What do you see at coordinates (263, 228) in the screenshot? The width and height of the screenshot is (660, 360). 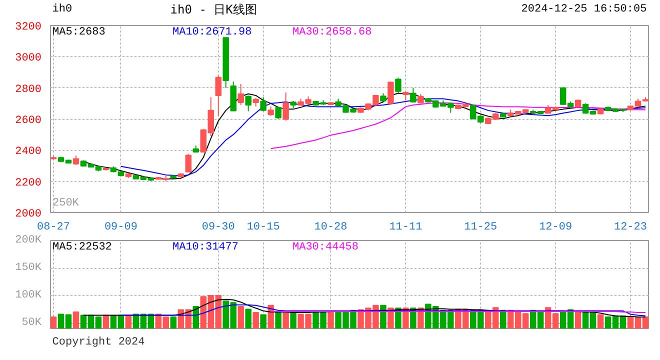 I see `x-tick-label: 10-15` at bounding box center [263, 228].